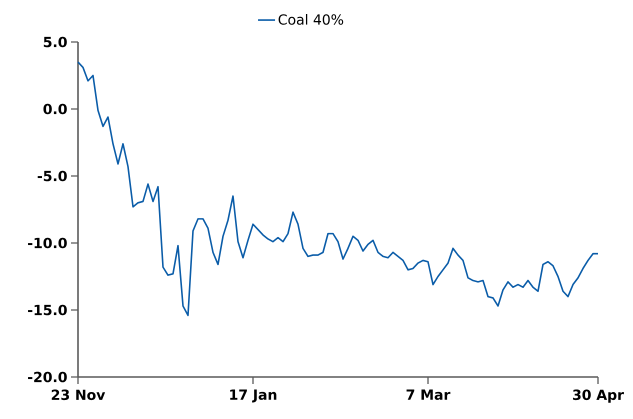 Image resolution: width=633 pixels, height=419 pixels. What do you see at coordinates (47, 243) in the screenshot?
I see `y-tick-label: -10.0` at bounding box center [47, 243].